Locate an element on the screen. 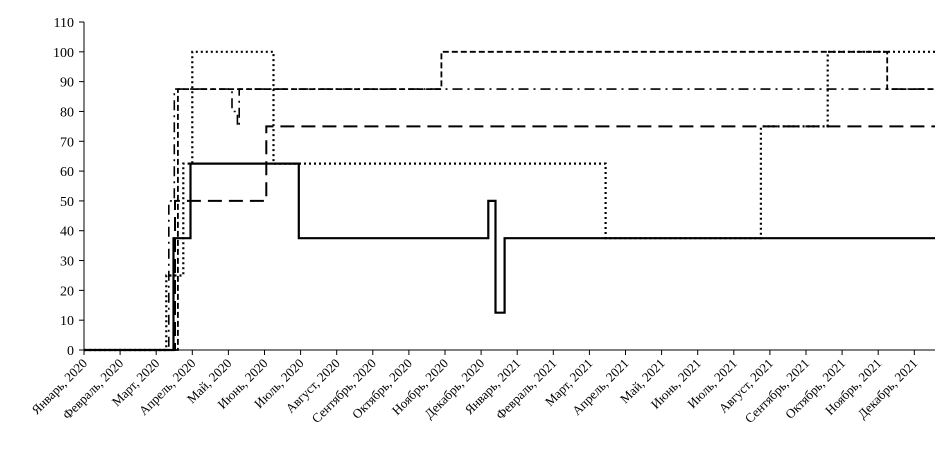 The height and width of the screenshot is (452, 935). y-tick-label: 40 is located at coordinates (67, 232).